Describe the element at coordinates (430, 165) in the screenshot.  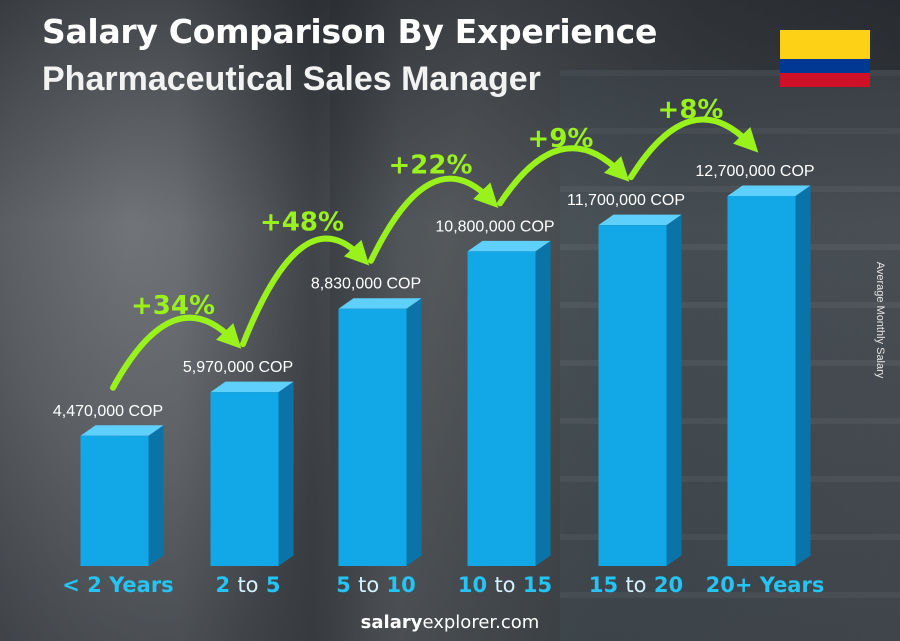
I see `growth-label: +22%` at that location.